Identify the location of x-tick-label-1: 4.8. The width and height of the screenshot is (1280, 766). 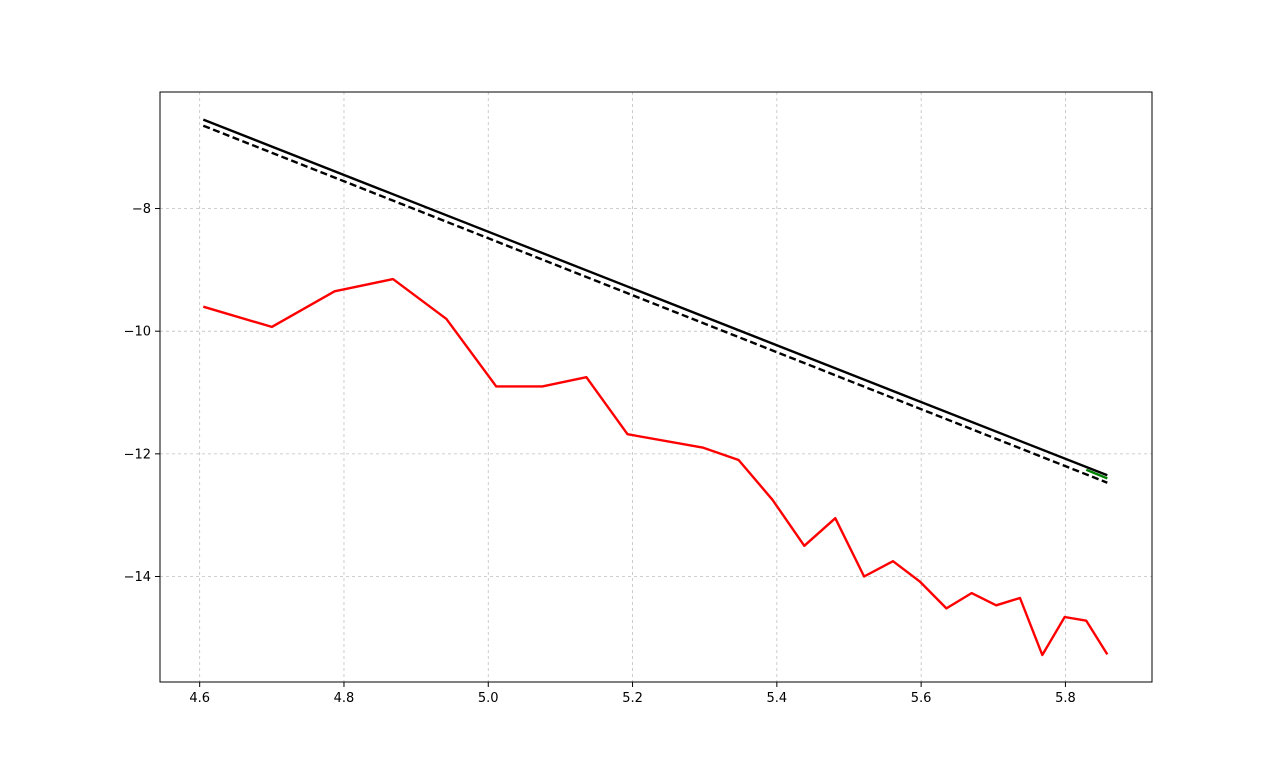
(344, 698).